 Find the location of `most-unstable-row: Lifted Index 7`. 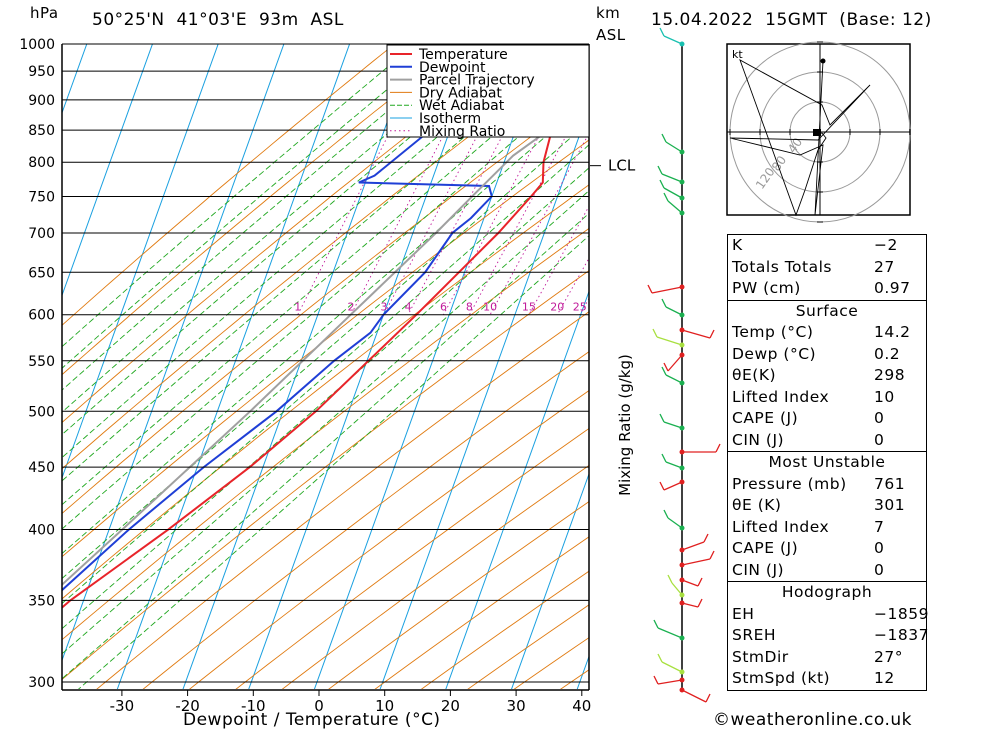

most-unstable-row: Lifted Index 7 is located at coordinates (827, 528).